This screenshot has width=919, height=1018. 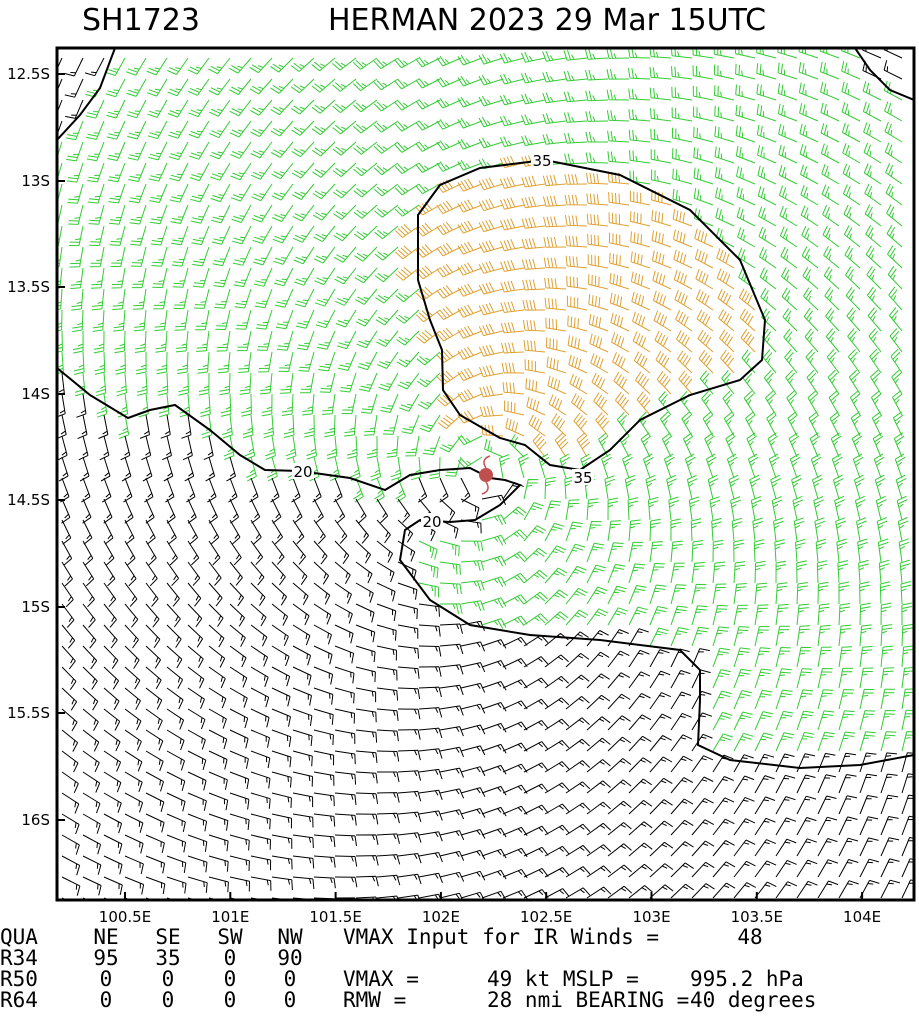 I want to click on footer-cell: NE, so click(x=105, y=937).